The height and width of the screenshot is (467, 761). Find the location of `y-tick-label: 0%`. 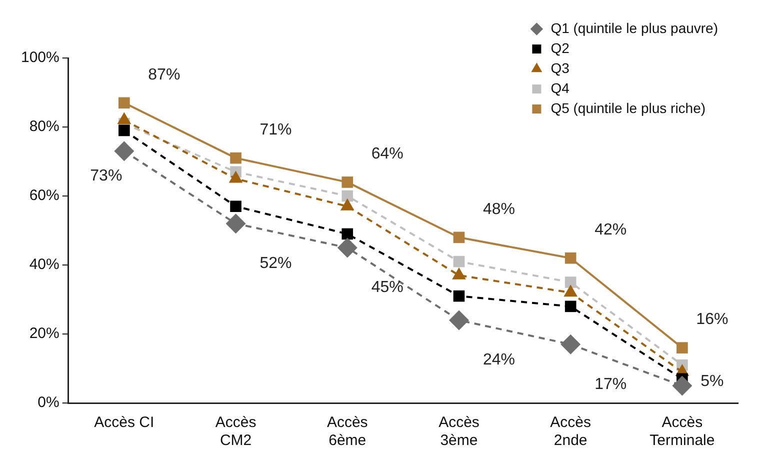

y-tick-label: 0% is located at coordinates (49, 403).